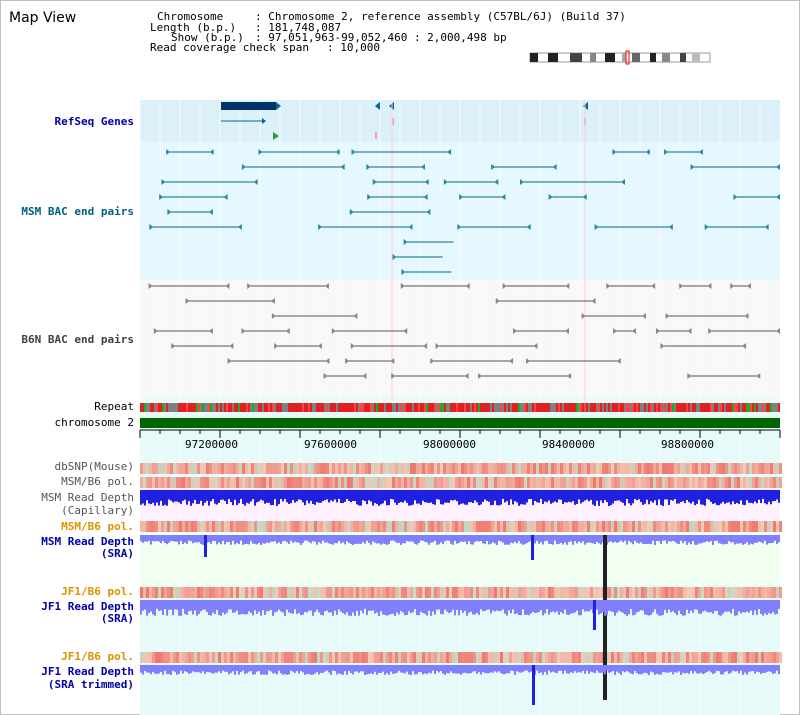 This screenshot has height=715, width=800. Describe the element at coordinates (97, 481) in the screenshot. I see `track-label-msm-b6-pol: MSM/B6 pol.` at that location.